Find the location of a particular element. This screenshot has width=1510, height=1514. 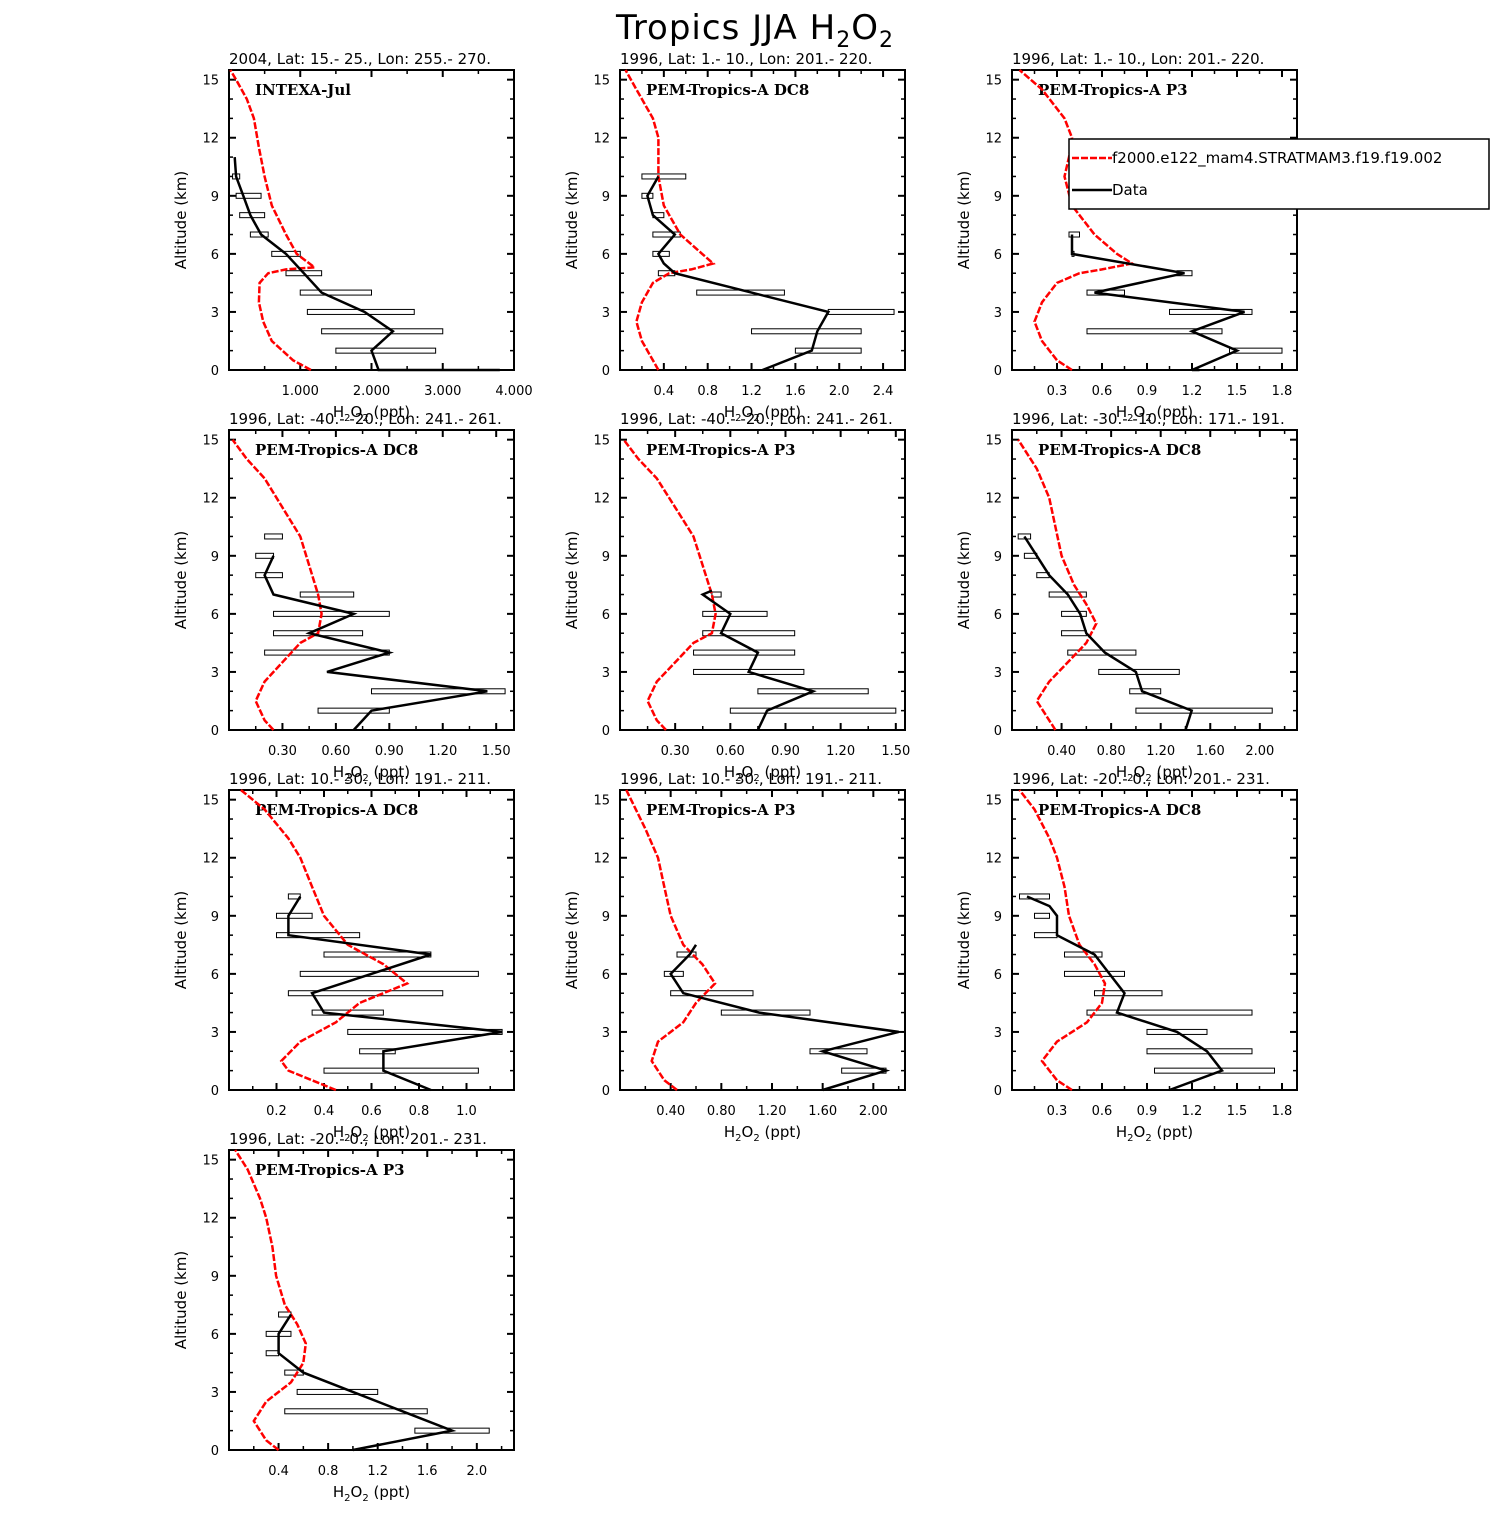

x-tick-label: 1.0 is located at coordinates (466, 1111).